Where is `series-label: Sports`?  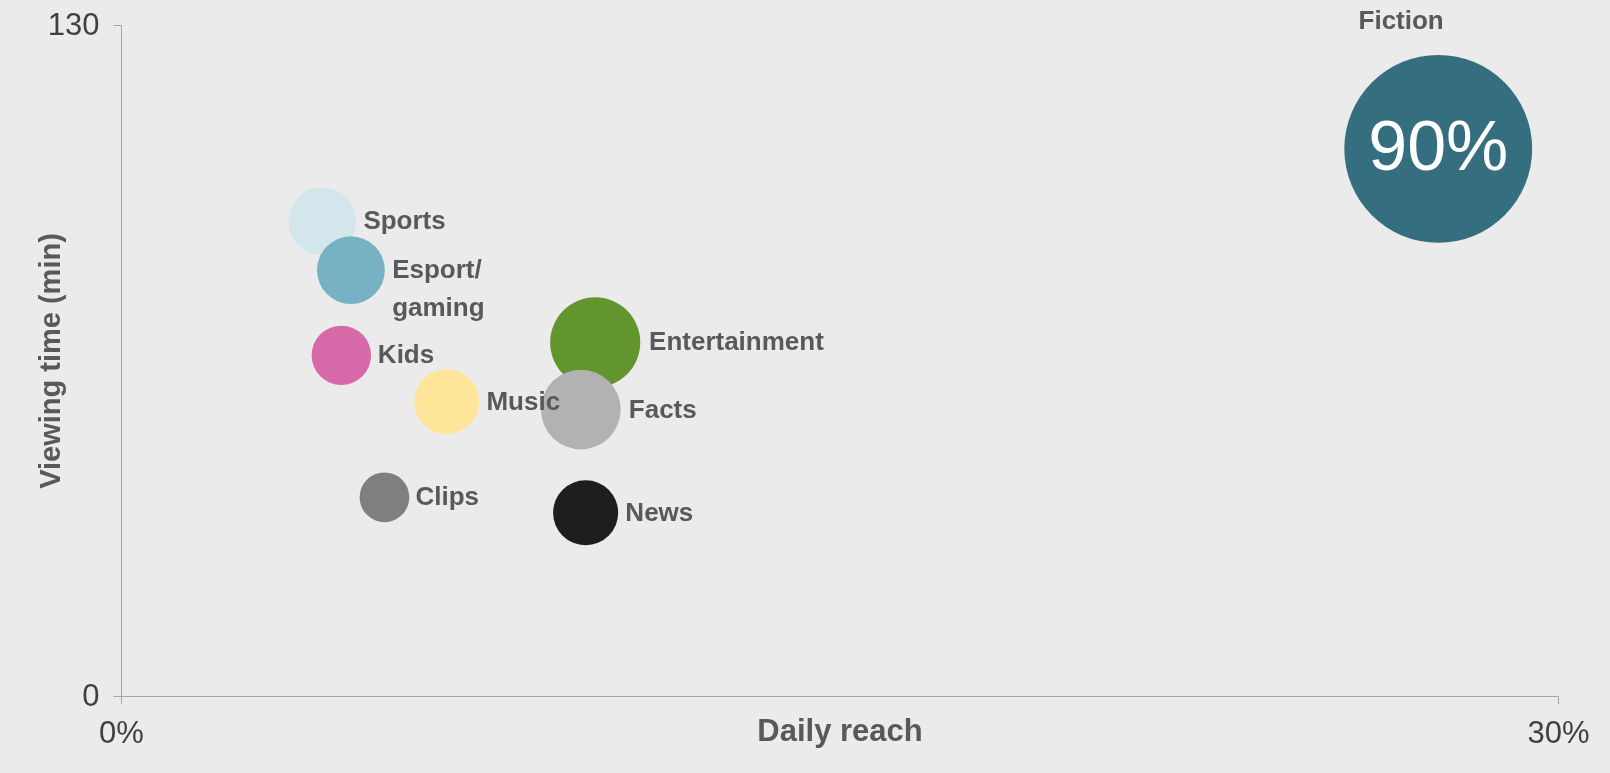 series-label: Sports is located at coordinates (404, 220).